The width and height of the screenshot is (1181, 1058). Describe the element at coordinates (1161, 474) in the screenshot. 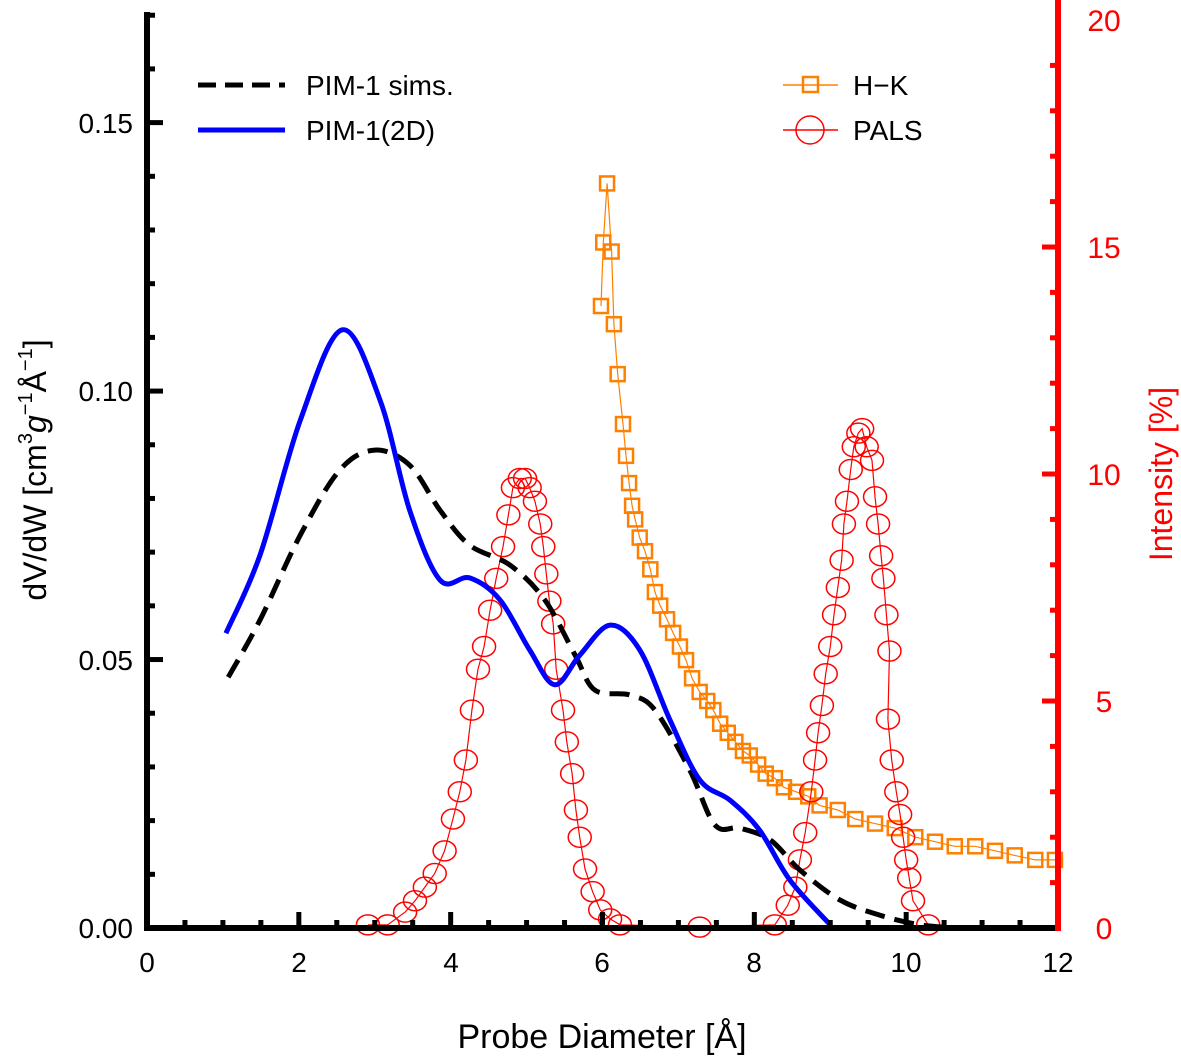

I see `y-right-axis-label: Intensity [%]` at that location.